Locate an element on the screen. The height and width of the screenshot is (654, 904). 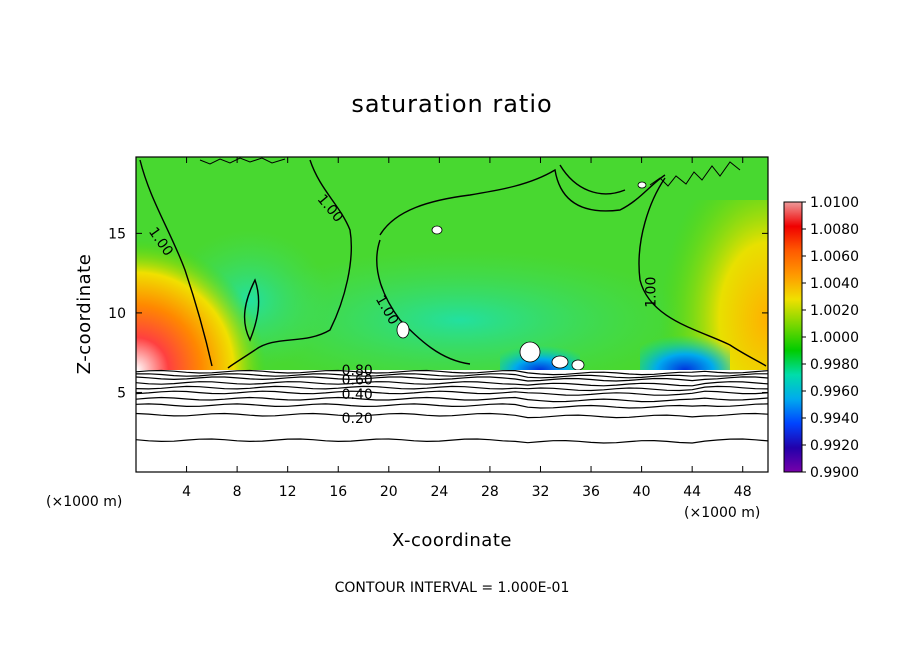
x-tick-label: 4 is located at coordinates (186, 492).